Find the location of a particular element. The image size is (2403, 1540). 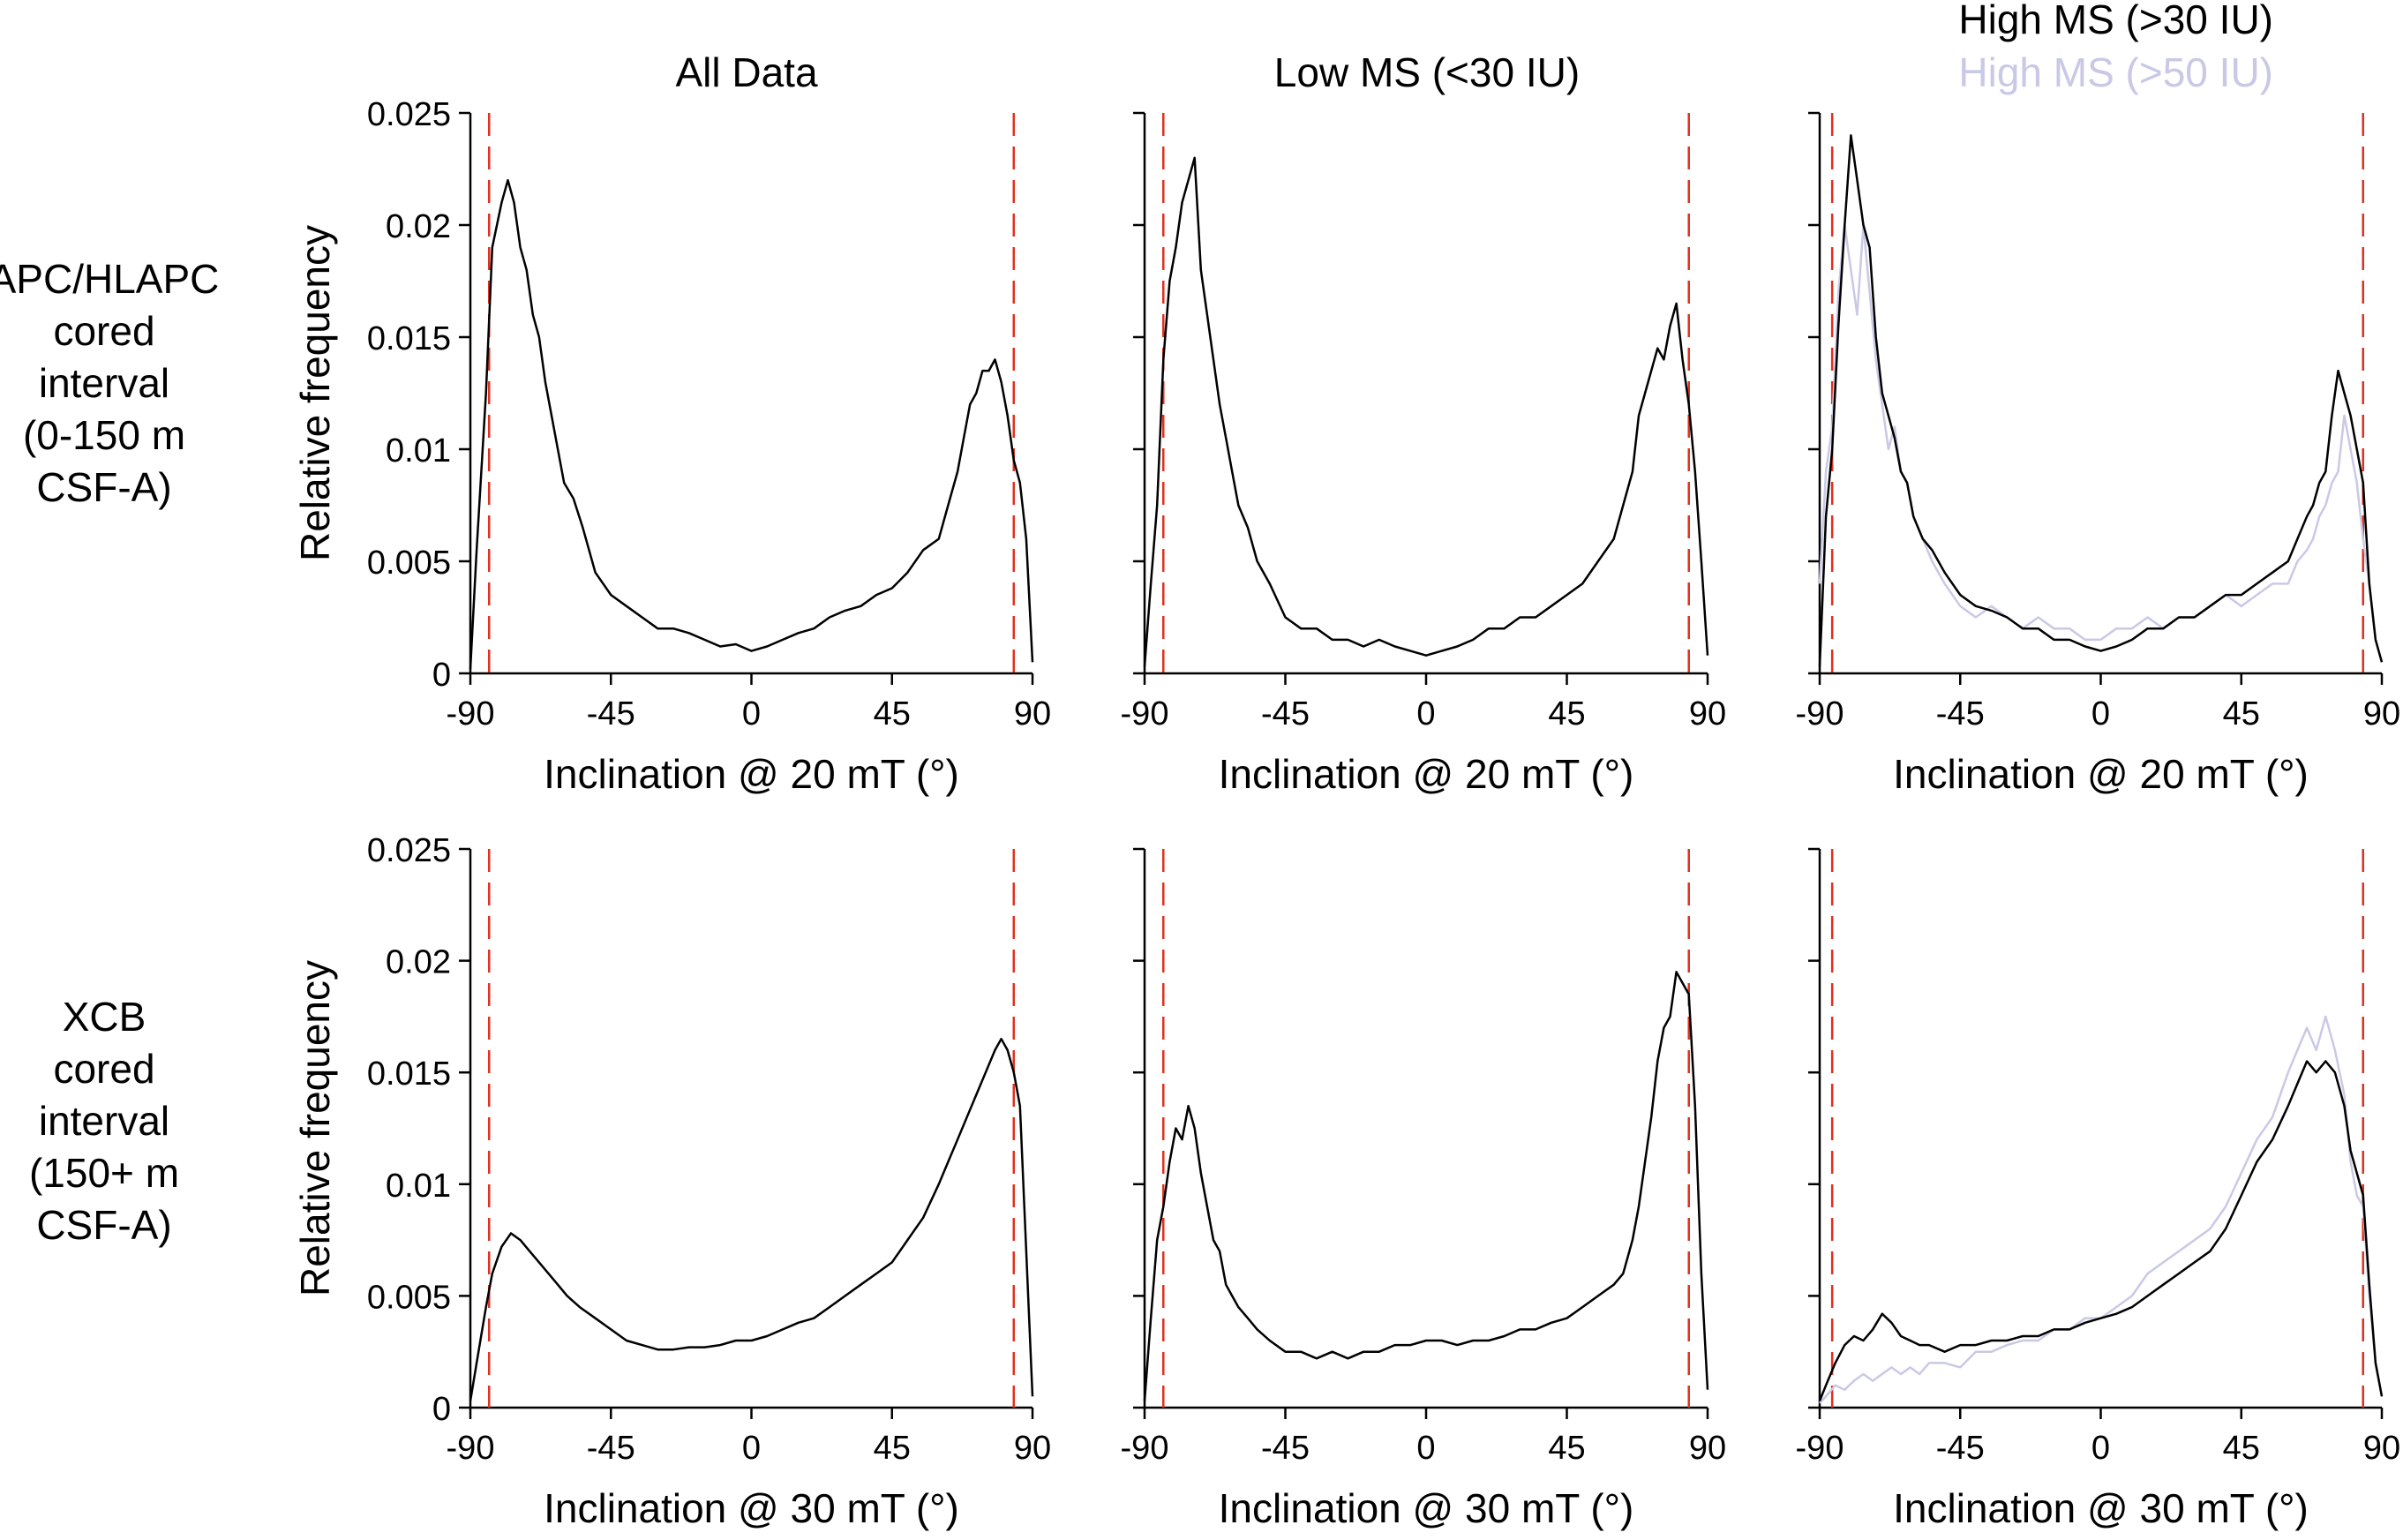

legend-entry-high-ms-30: High MS (>30 IU) is located at coordinates (2115, 21).